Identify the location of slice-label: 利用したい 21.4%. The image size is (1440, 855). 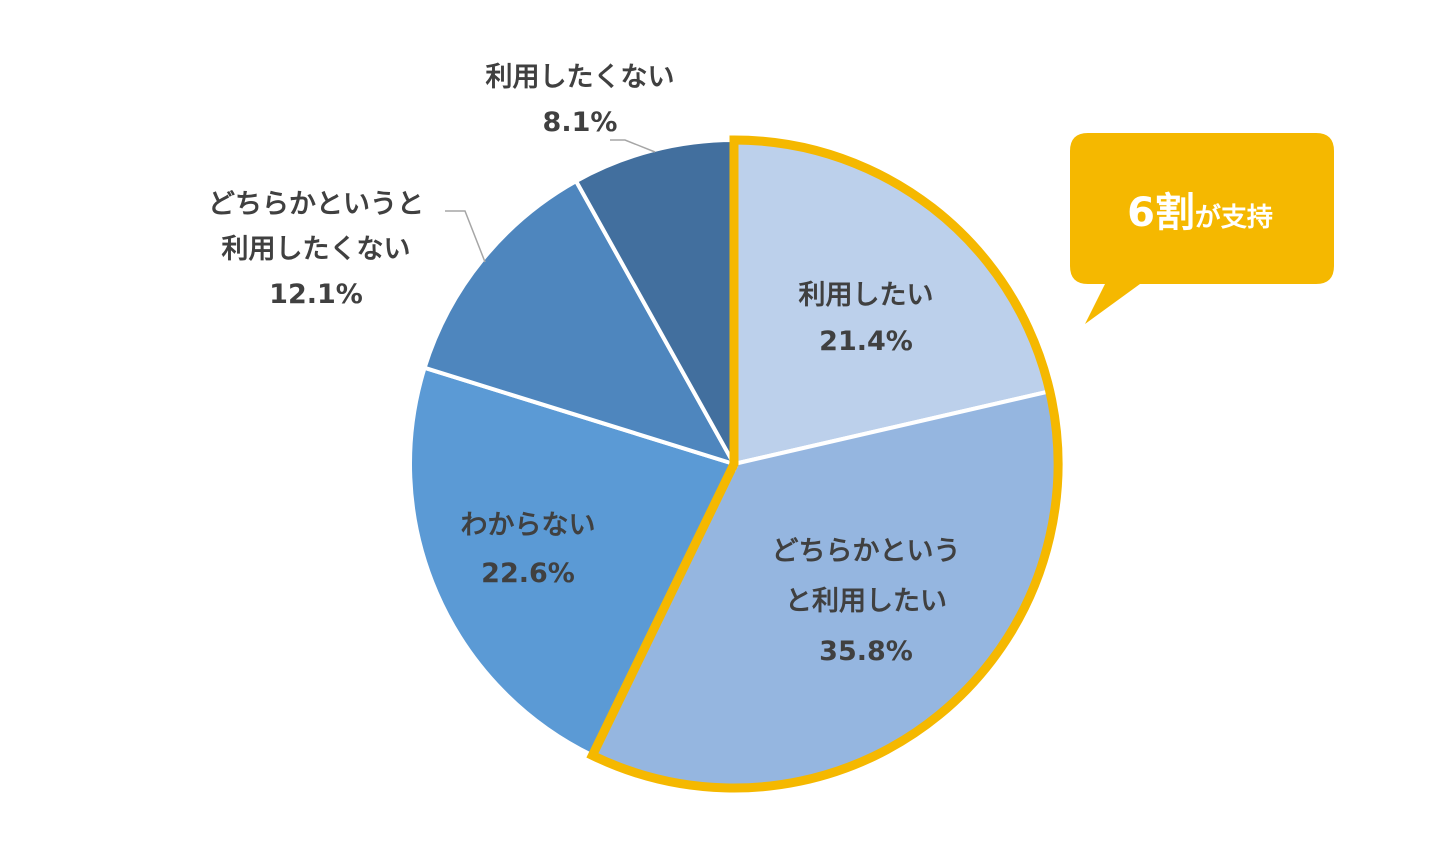
(866, 318).